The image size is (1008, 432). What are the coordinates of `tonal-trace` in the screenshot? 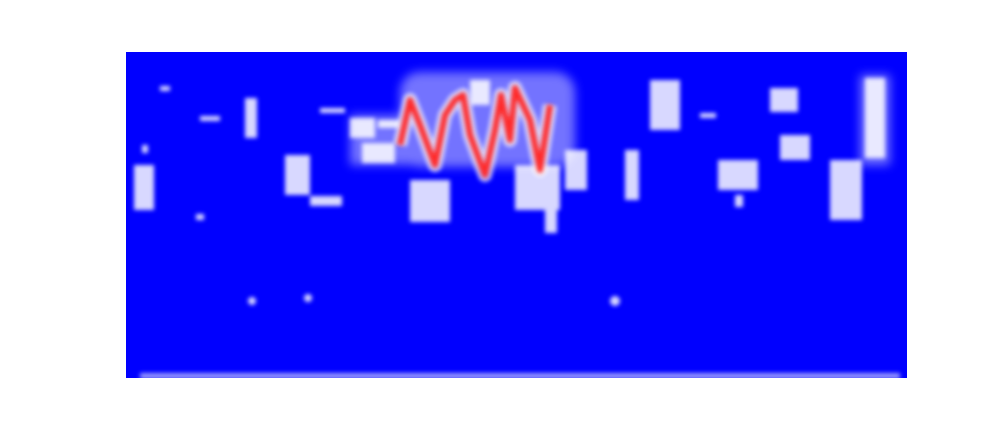 It's located at (475, 131).